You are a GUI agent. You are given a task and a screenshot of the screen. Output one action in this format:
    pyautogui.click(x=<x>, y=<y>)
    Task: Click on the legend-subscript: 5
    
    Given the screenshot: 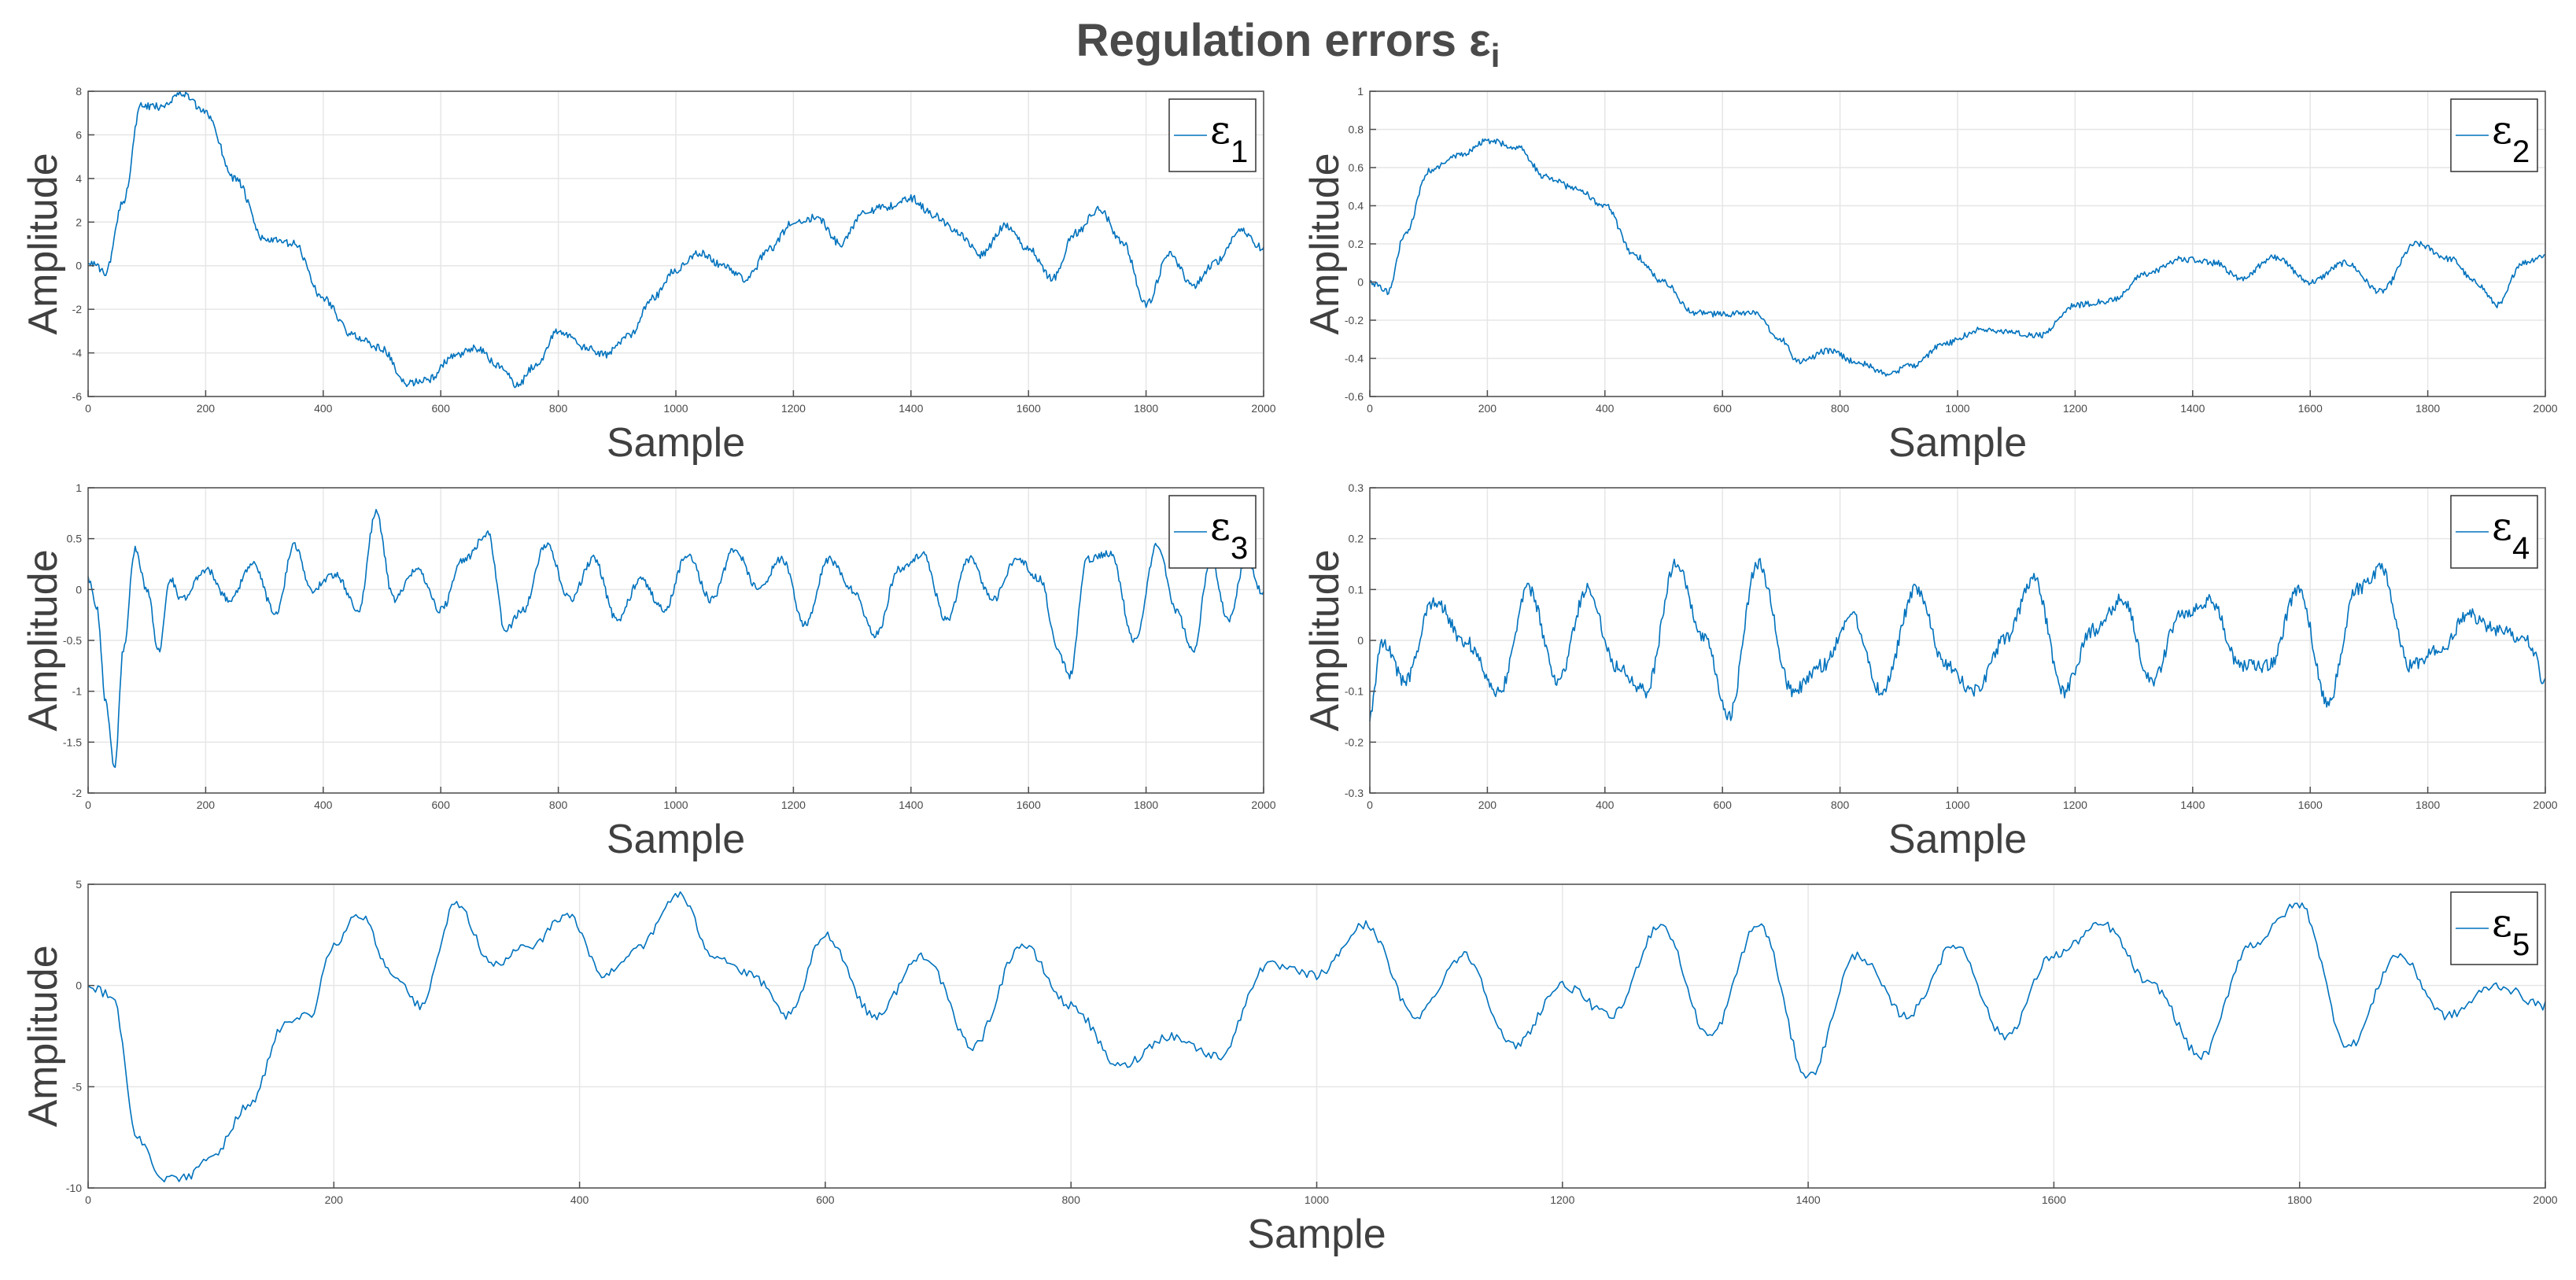 What is the action you would take?
    pyautogui.click(x=2521, y=945)
    